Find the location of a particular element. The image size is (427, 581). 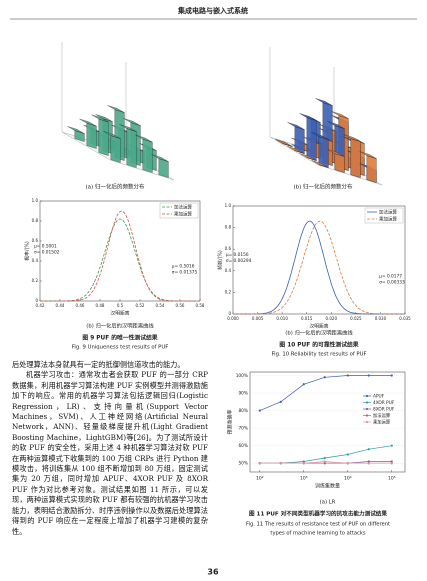

x-tick-label: 0.48 is located at coordinates (100, 305).